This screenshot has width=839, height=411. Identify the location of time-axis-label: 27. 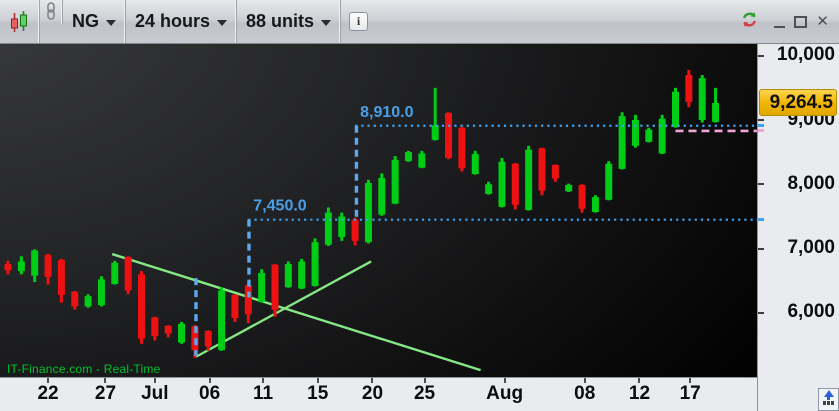
(105, 393).